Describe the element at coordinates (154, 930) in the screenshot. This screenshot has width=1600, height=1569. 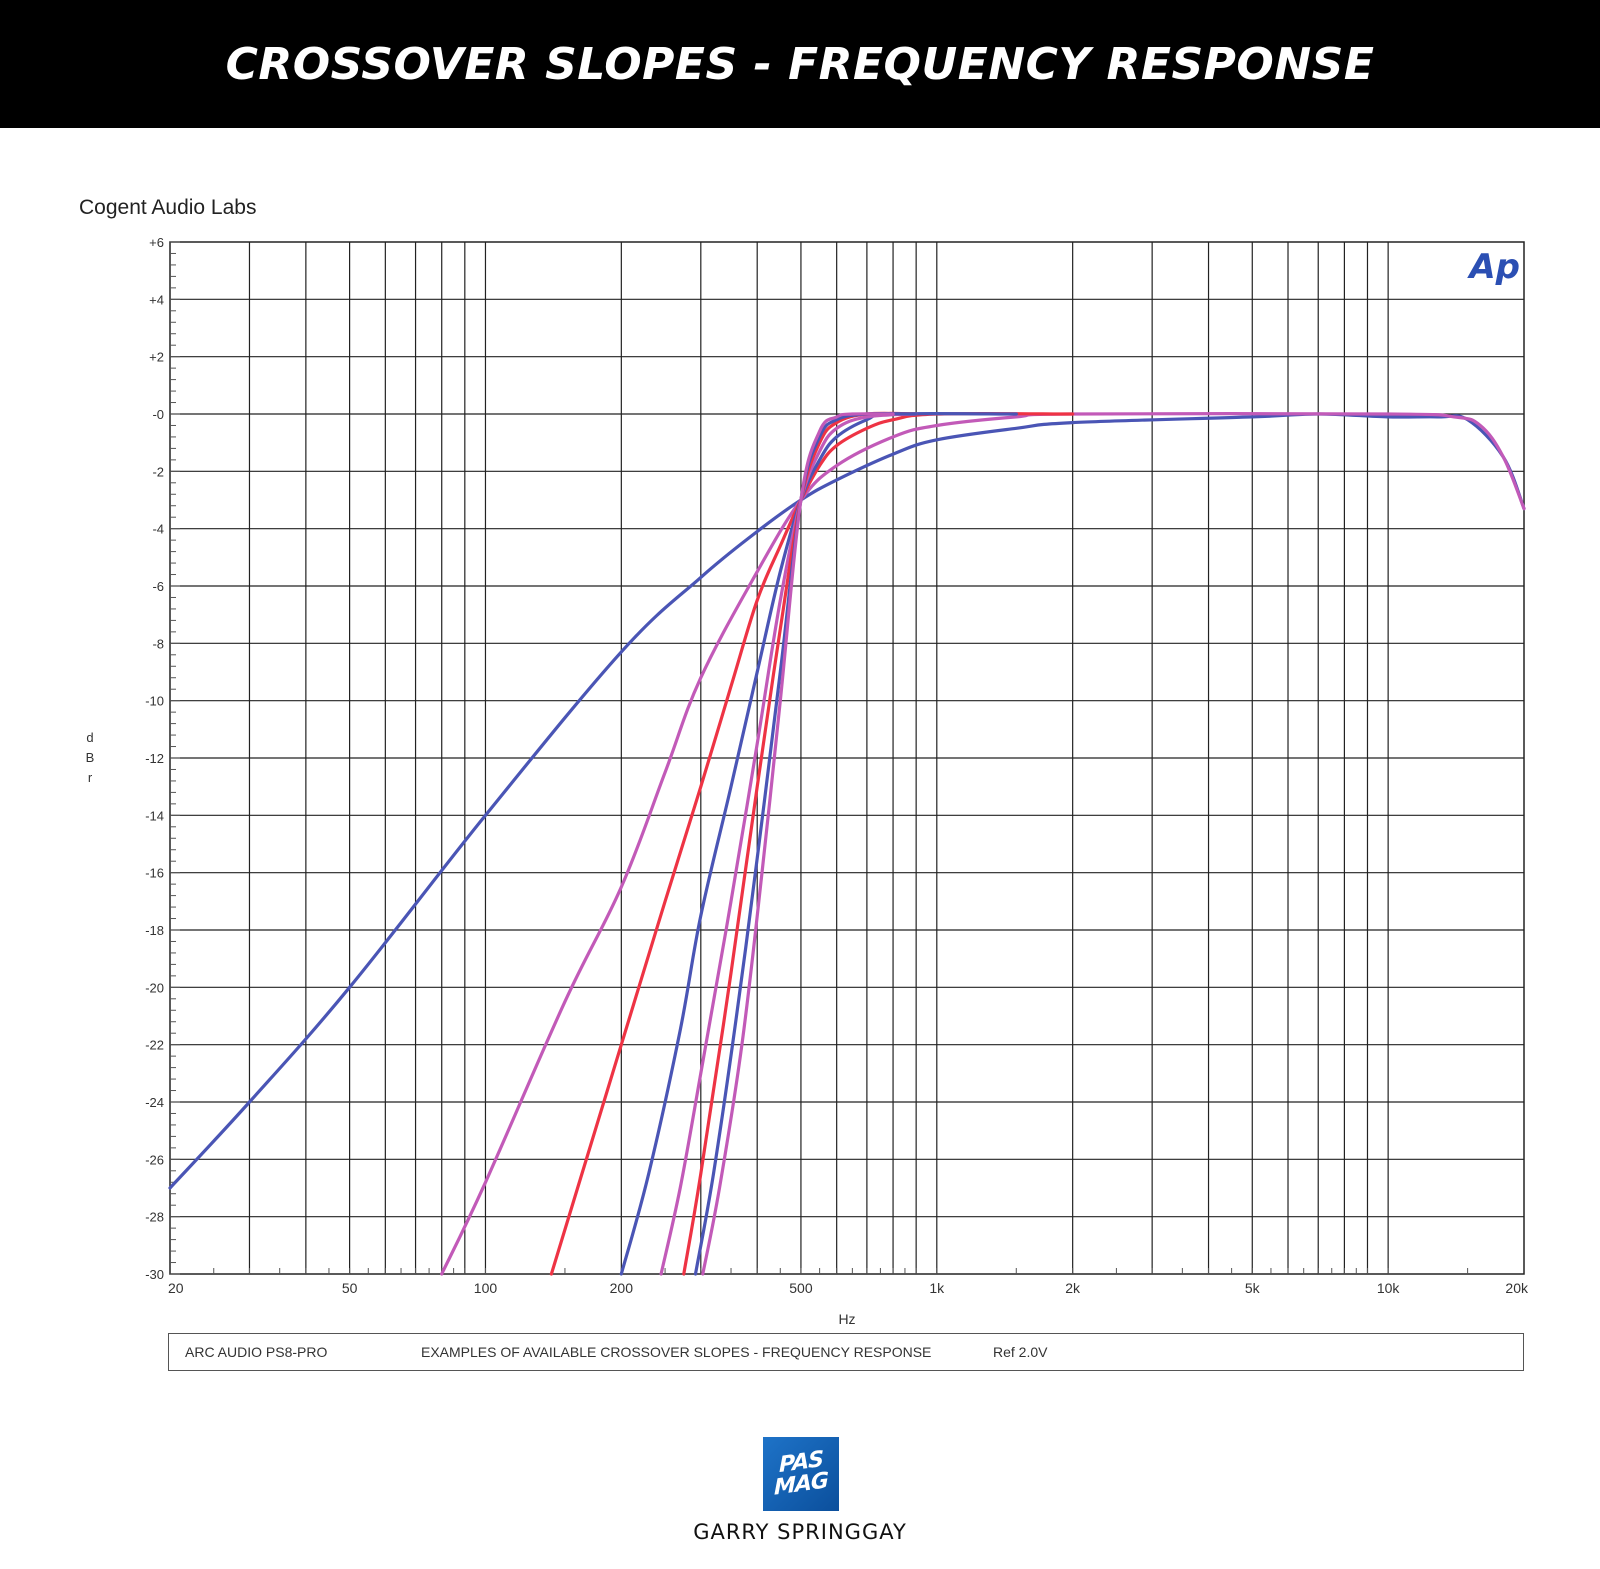
I see `y-tick-label: -18` at that location.